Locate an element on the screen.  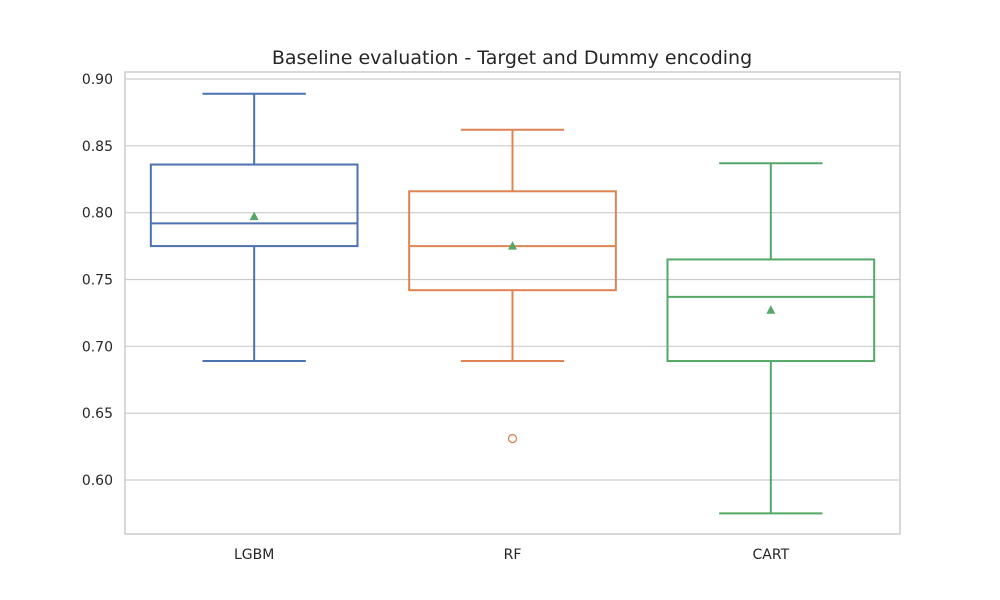
y-axis-ticks: 0.60 0.65 0.70 0.75 0.80 0.85 0.90 is located at coordinates (97, 280).